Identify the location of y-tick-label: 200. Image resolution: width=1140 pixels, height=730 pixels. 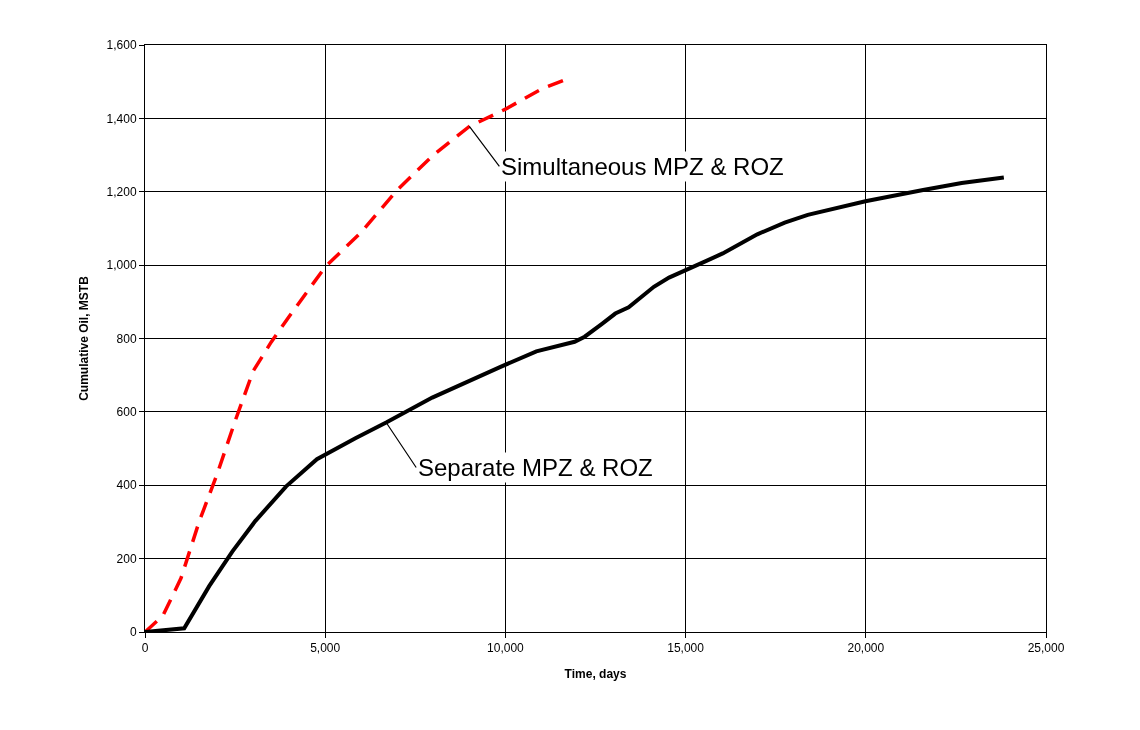
(126, 558).